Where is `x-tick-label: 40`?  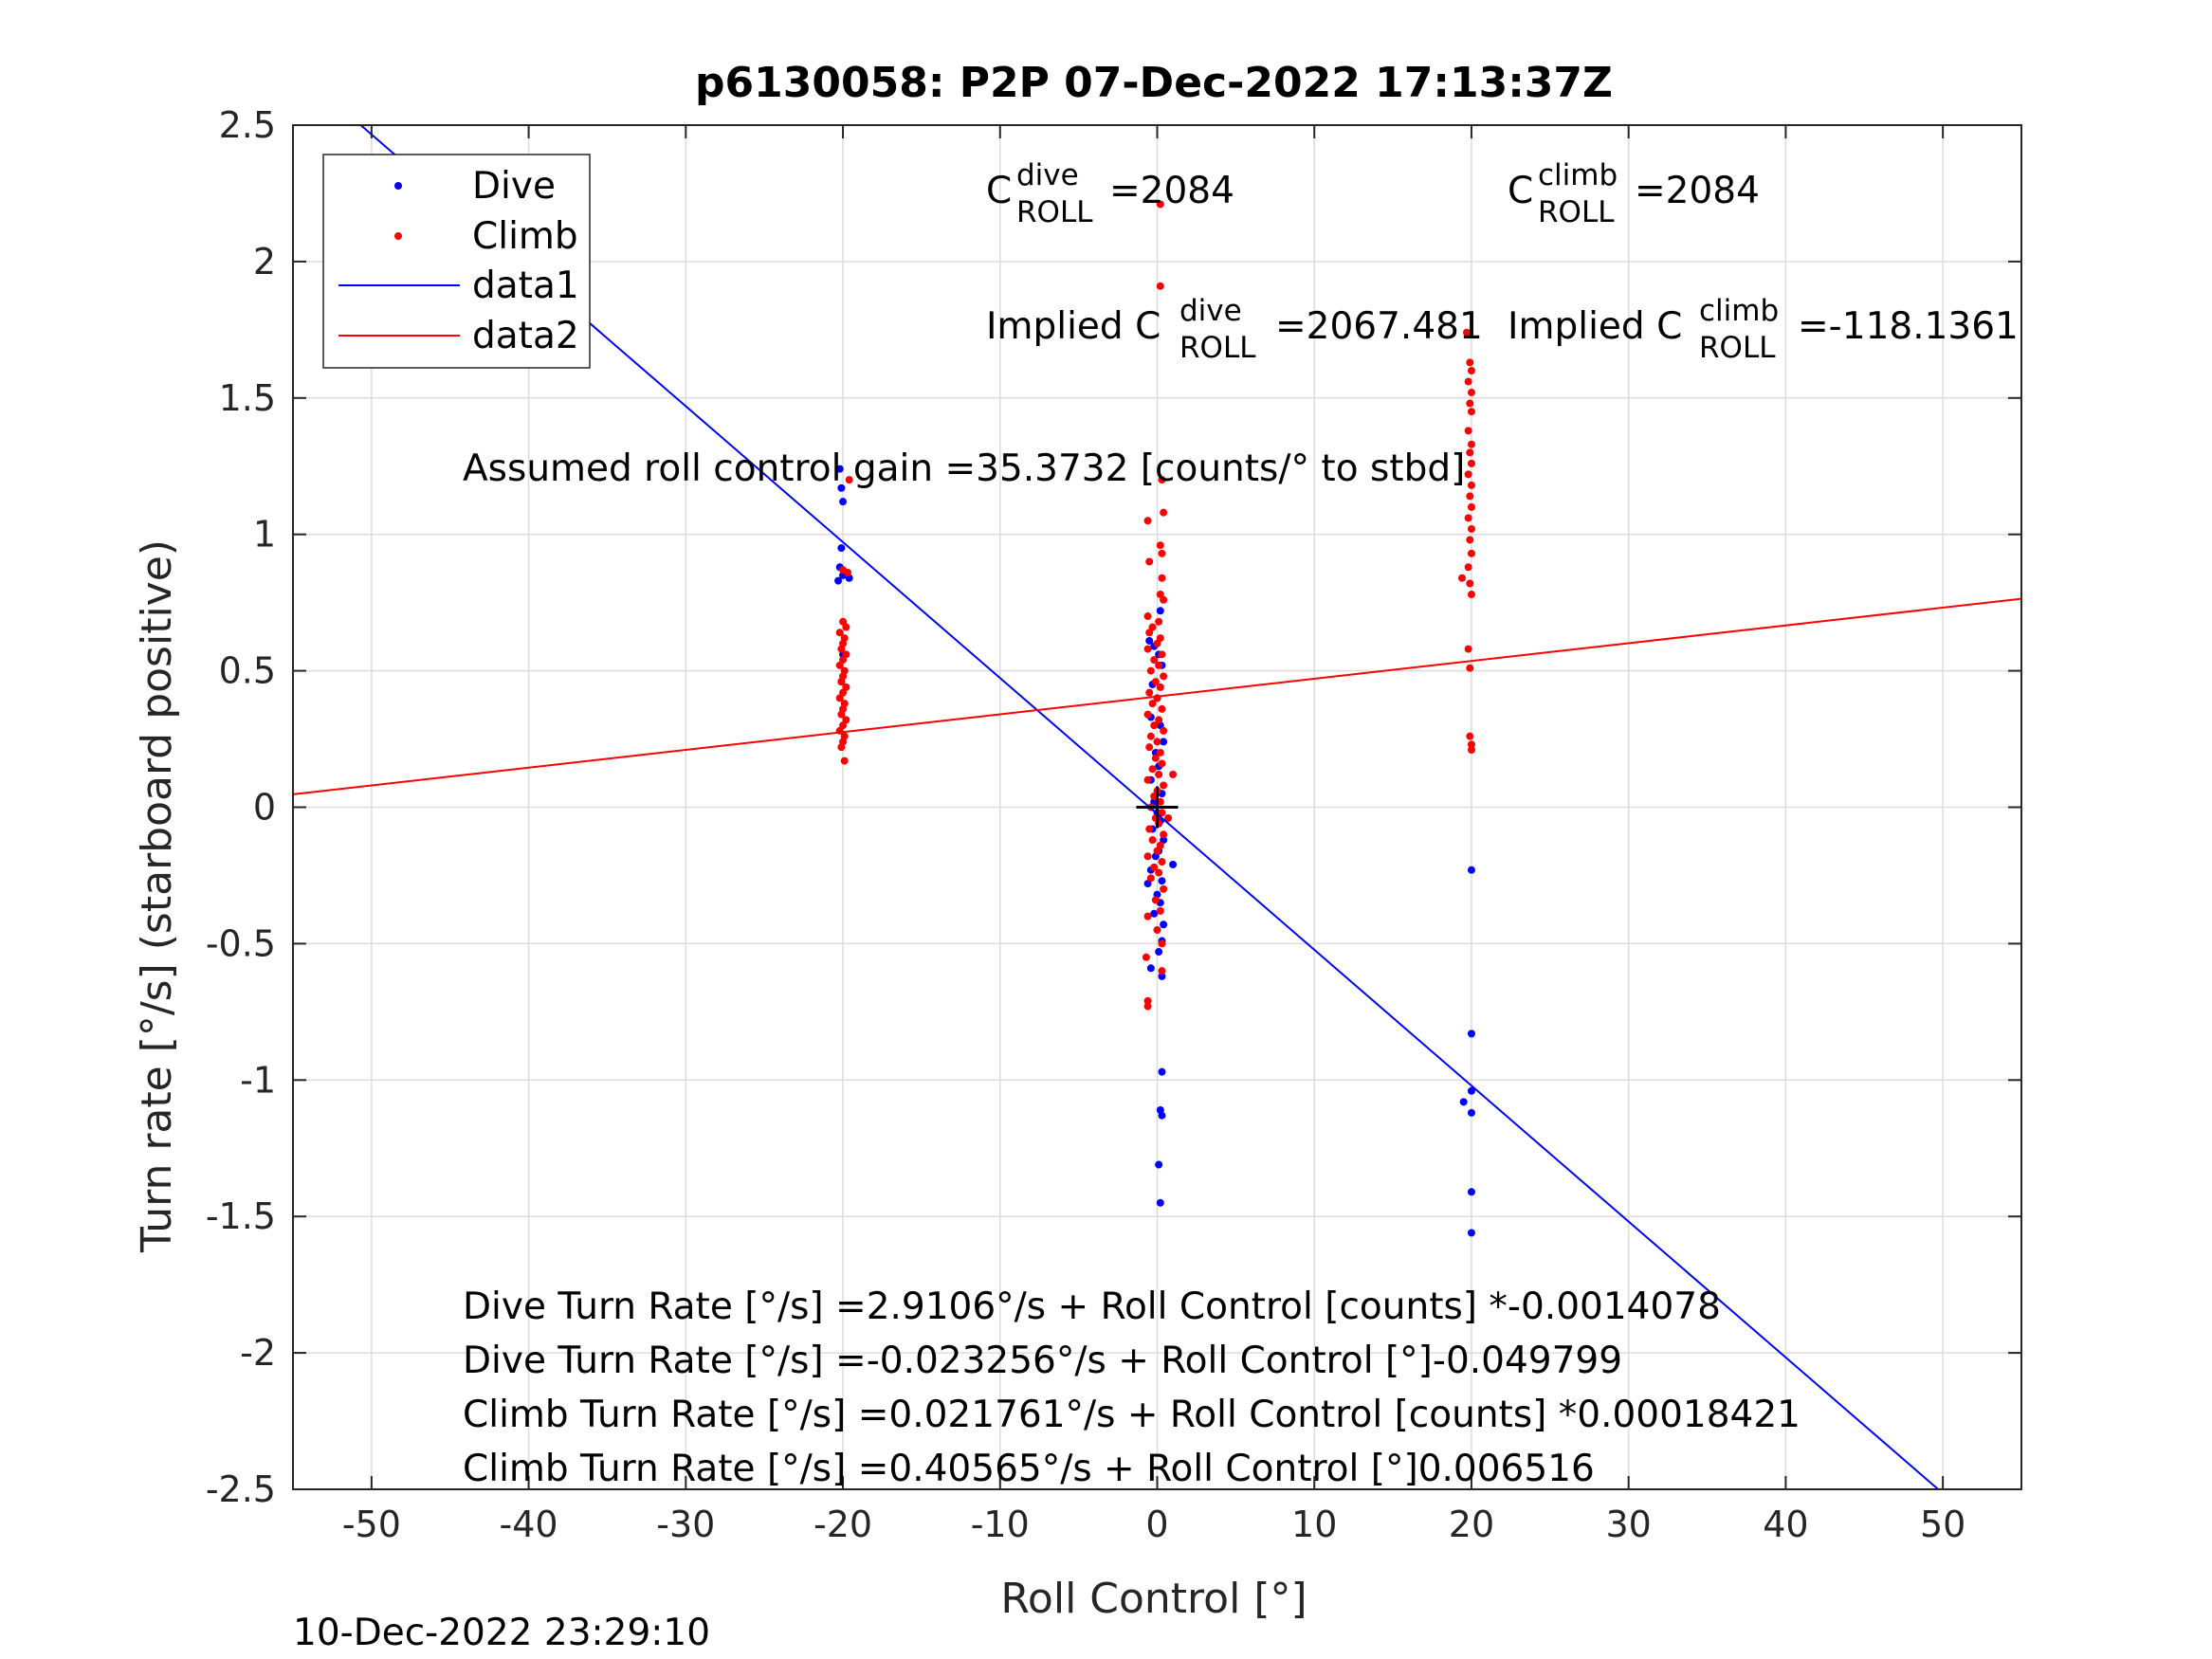
x-tick-label: 40 is located at coordinates (1785, 1524).